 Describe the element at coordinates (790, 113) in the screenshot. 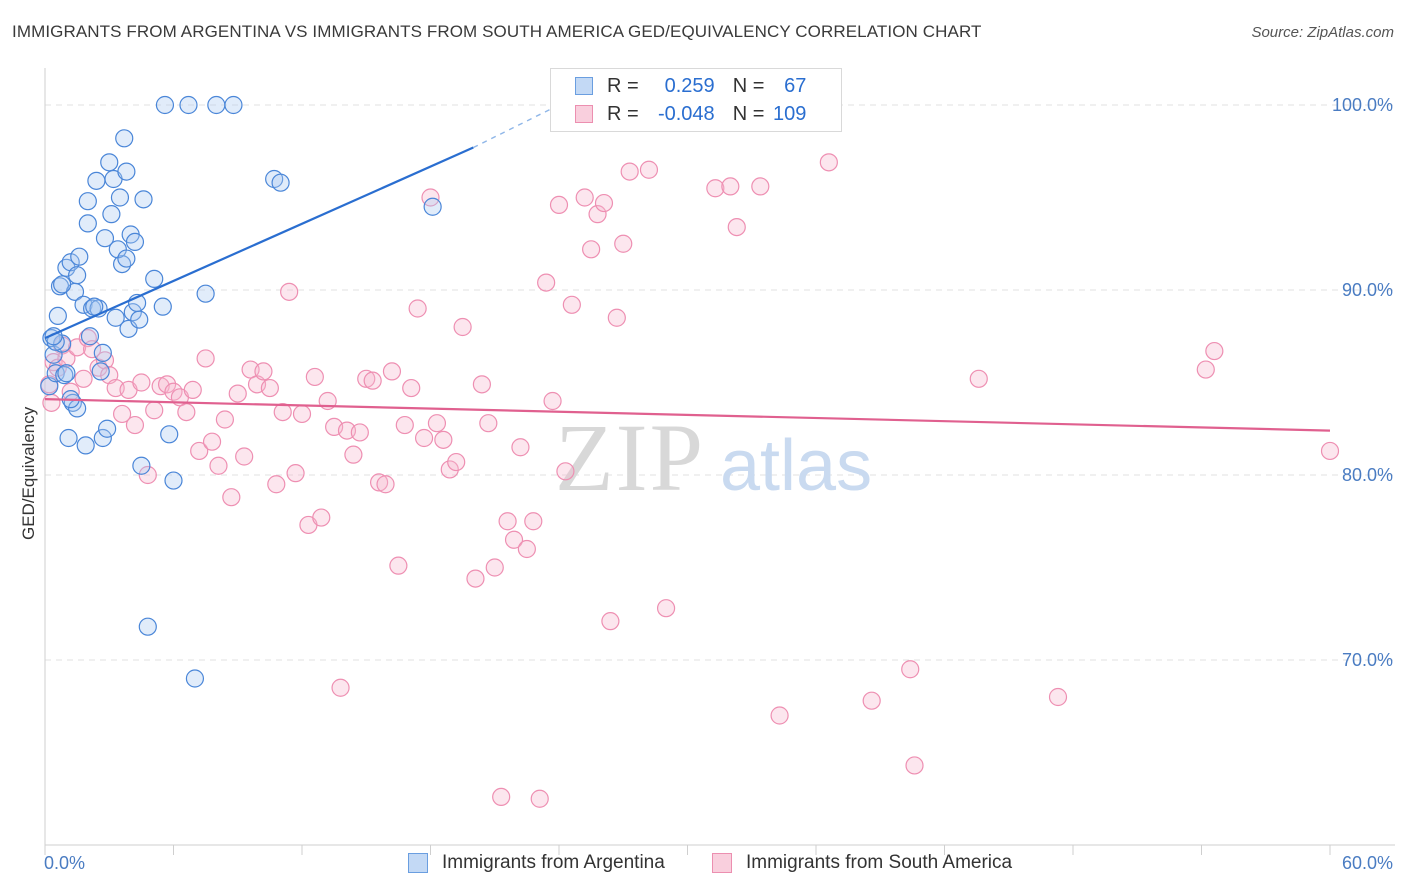

I see `n-value: 109` at that location.